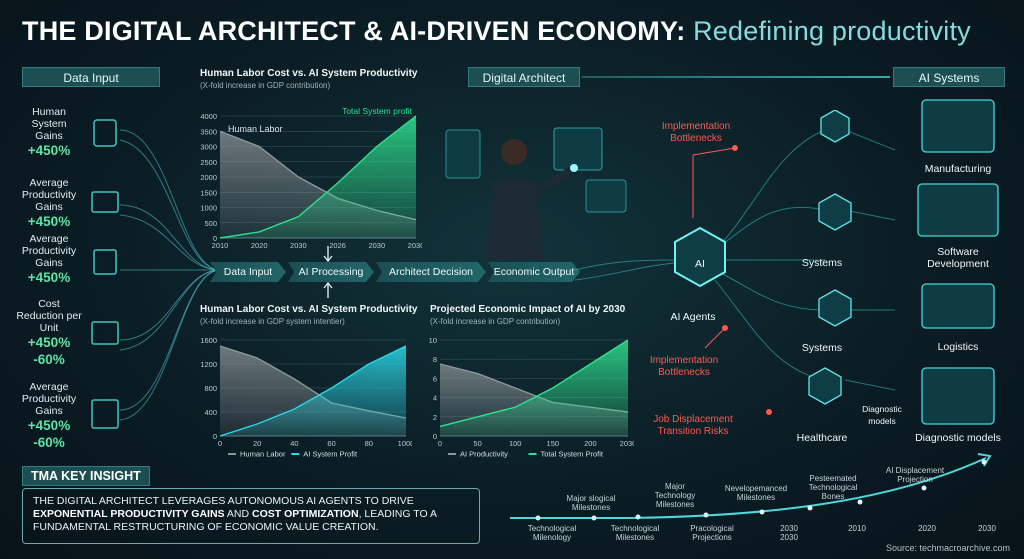 The height and width of the screenshot is (559, 1024). Describe the element at coordinates (433, 340) in the screenshot. I see `y-tick-label: 10` at that location.